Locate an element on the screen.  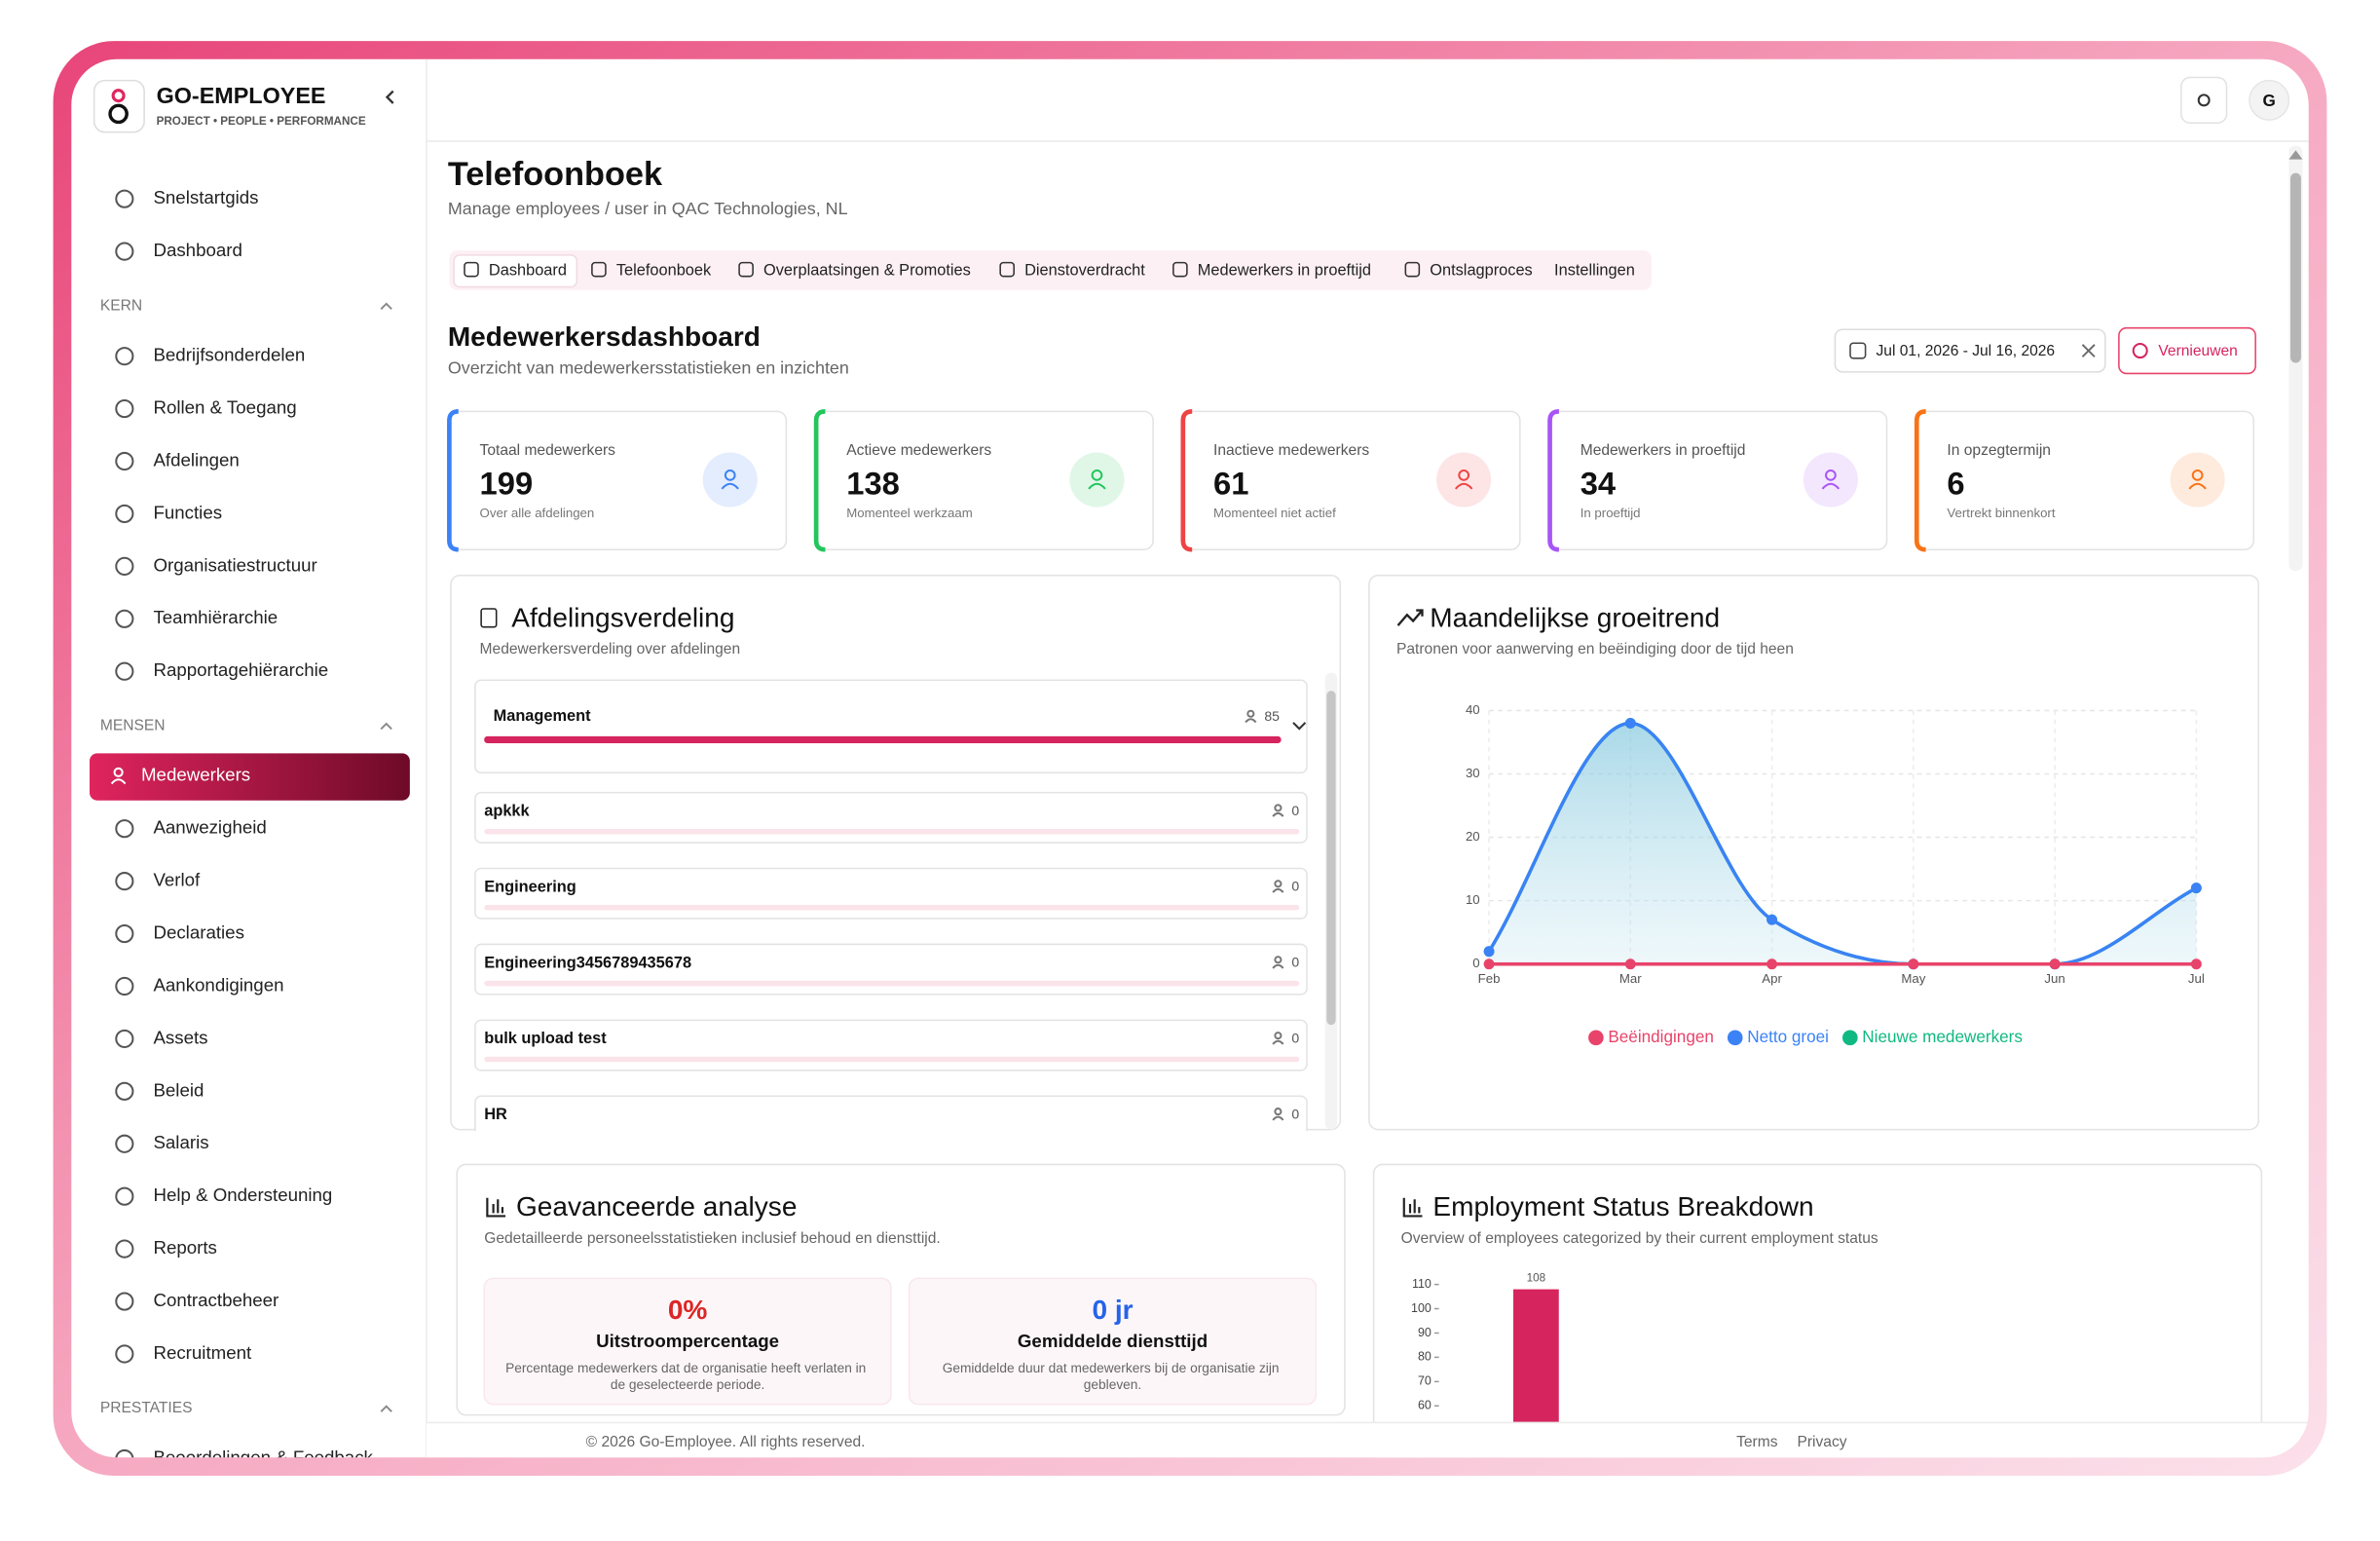
text-line: gebleven. is located at coordinates (1112, 1384).